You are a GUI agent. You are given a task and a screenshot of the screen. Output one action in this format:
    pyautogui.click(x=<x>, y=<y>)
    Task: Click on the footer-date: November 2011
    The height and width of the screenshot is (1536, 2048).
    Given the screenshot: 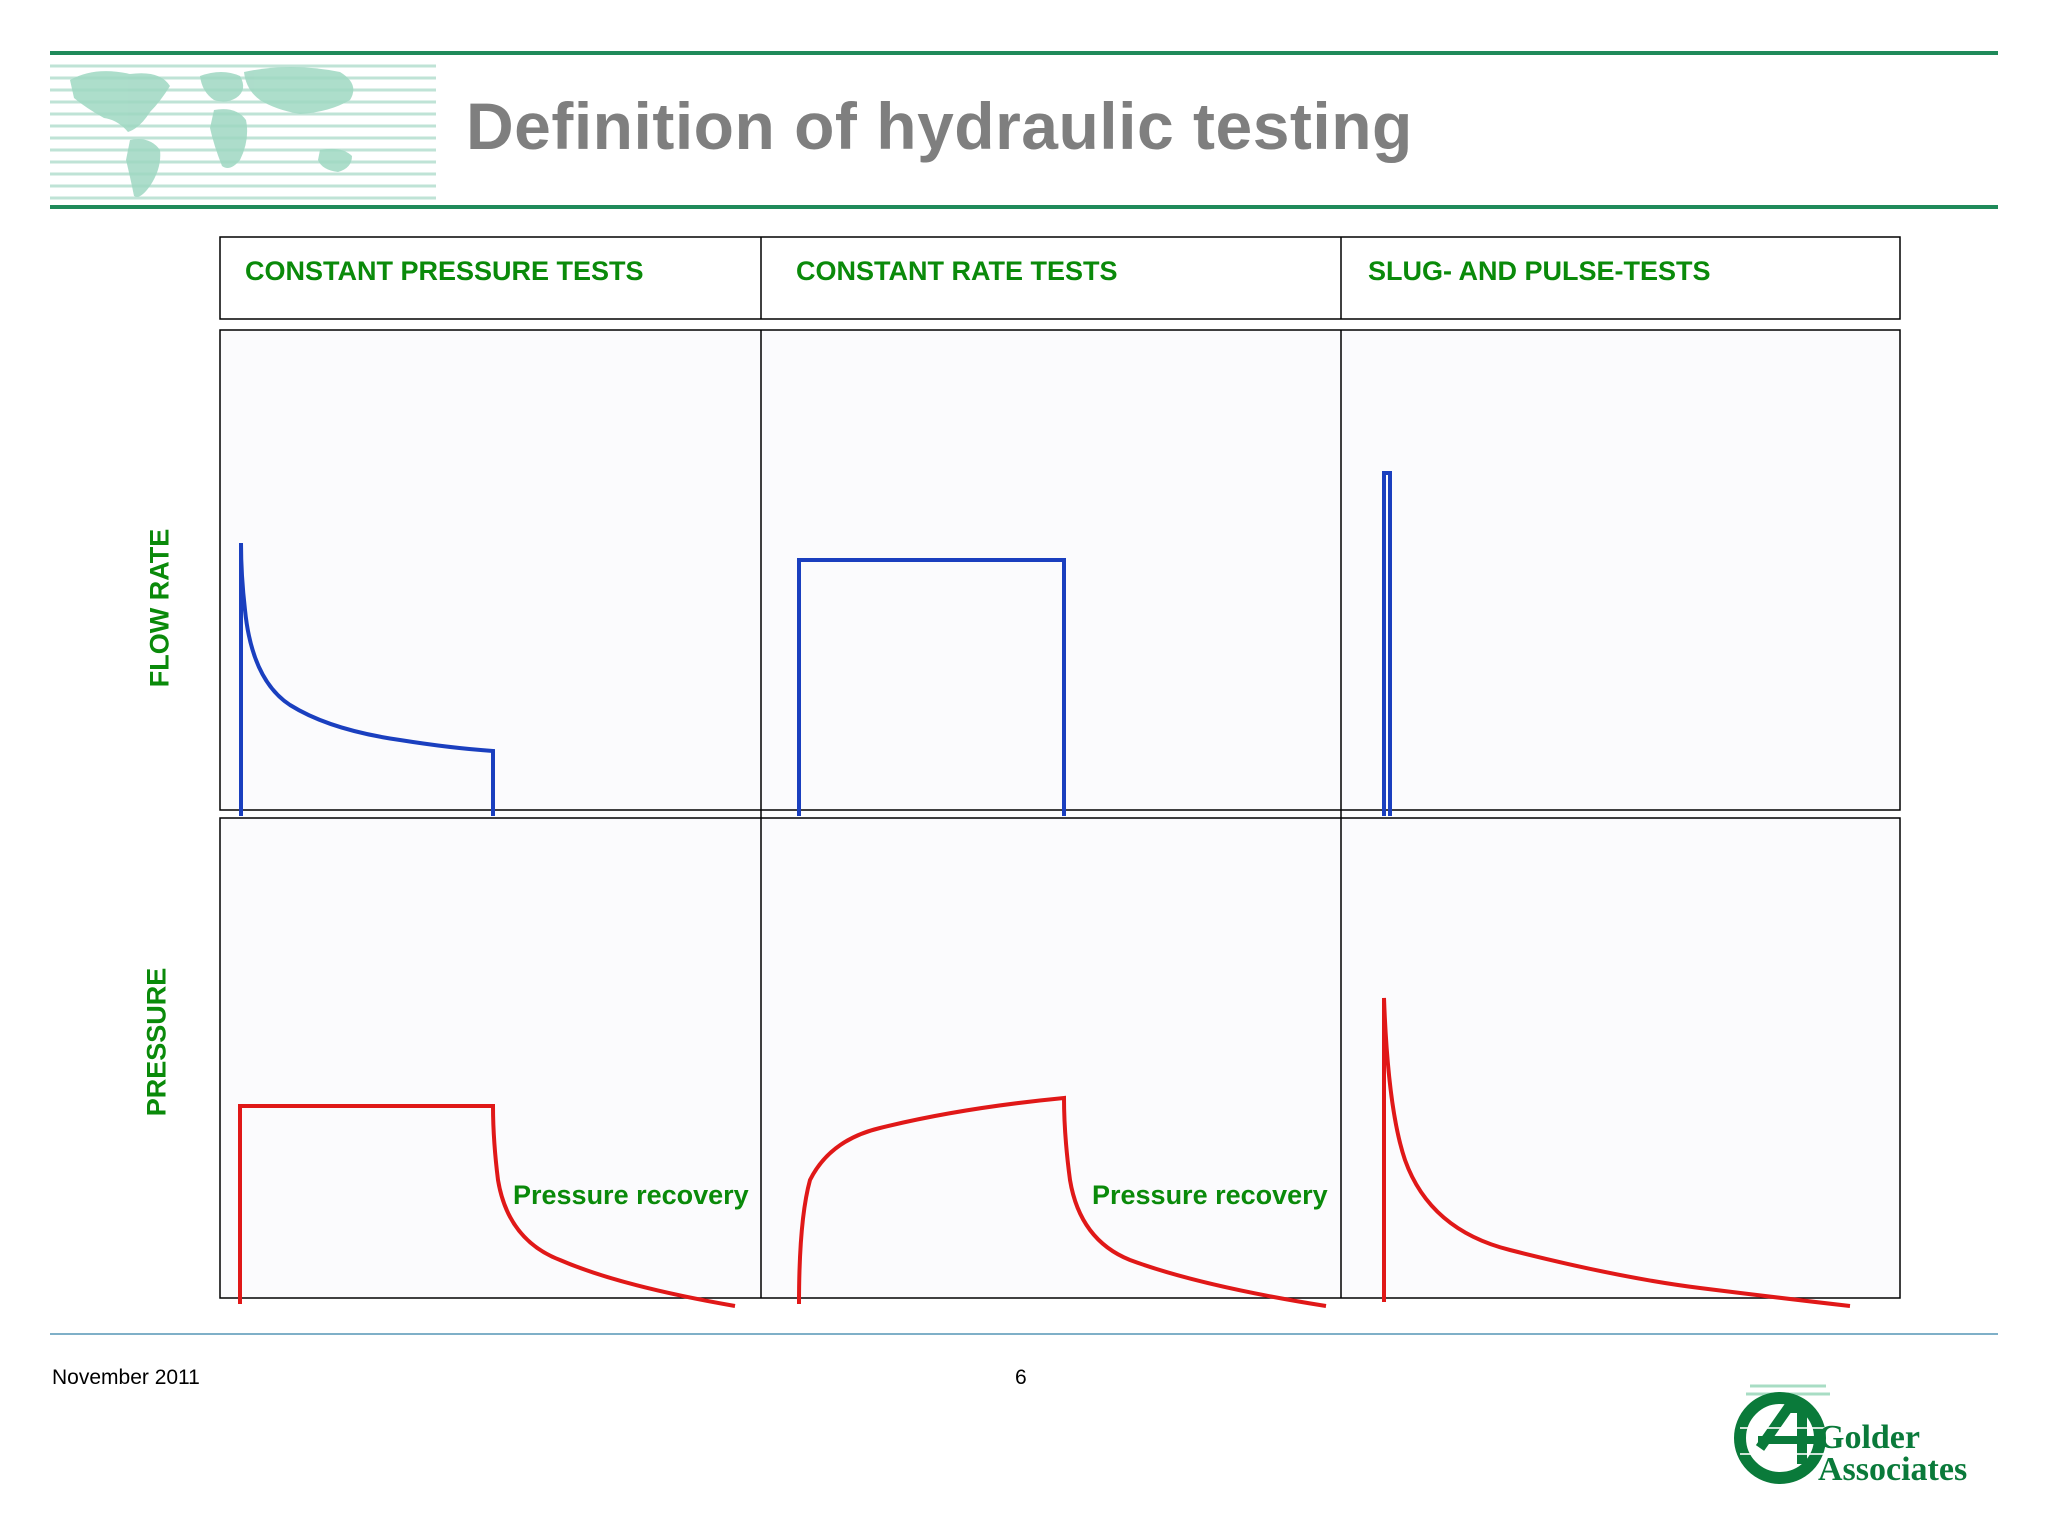 What is the action you would take?
    pyautogui.click(x=126, y=1377)
    